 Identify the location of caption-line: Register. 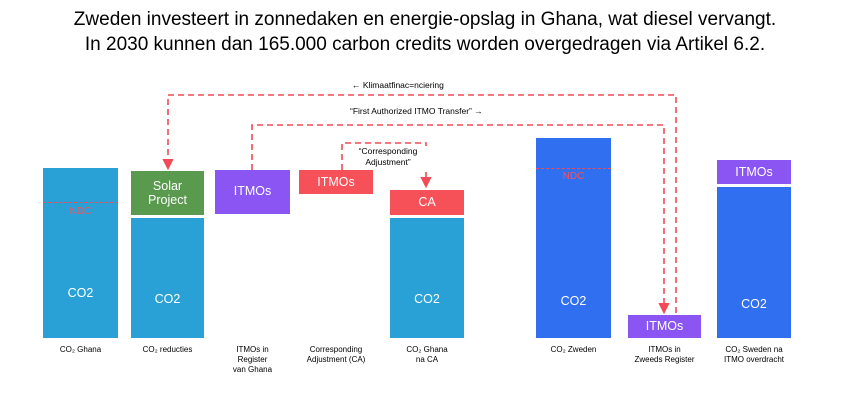
(252, 359).